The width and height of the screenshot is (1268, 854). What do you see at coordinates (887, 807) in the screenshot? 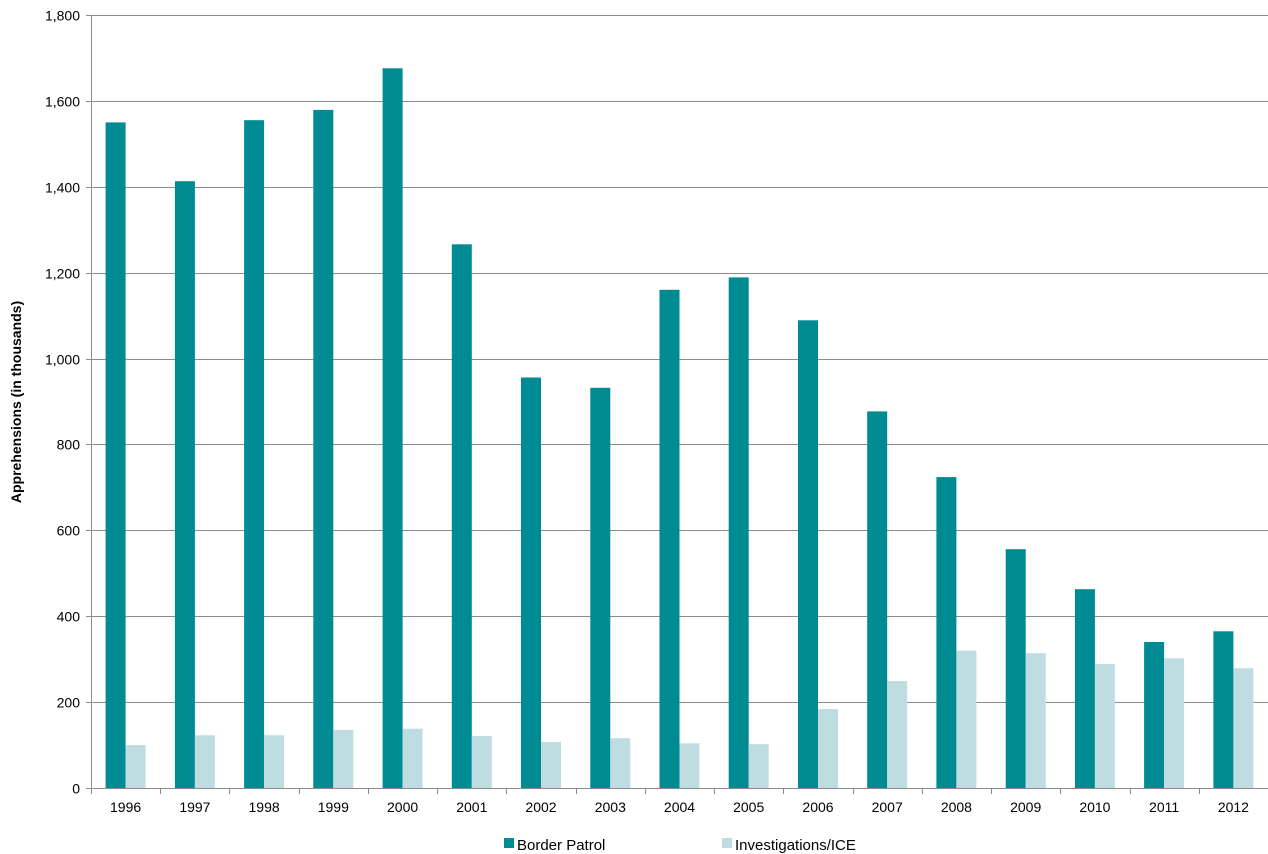
I see `x-tick-label: 2007` at bounding box center [887, 807].